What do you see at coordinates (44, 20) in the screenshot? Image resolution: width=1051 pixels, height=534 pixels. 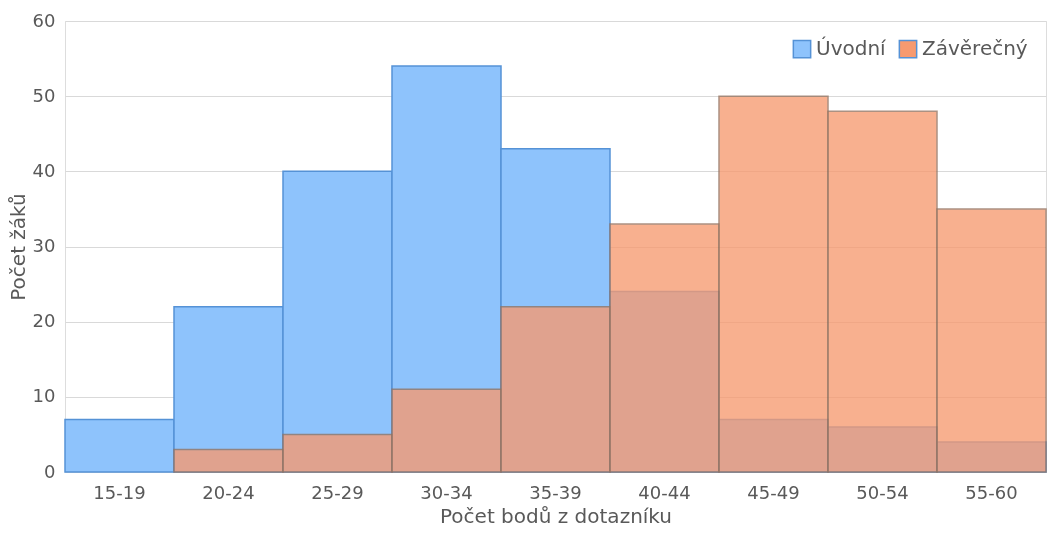 I see `y-tick-label: 60` at bounding box center [44, 20].